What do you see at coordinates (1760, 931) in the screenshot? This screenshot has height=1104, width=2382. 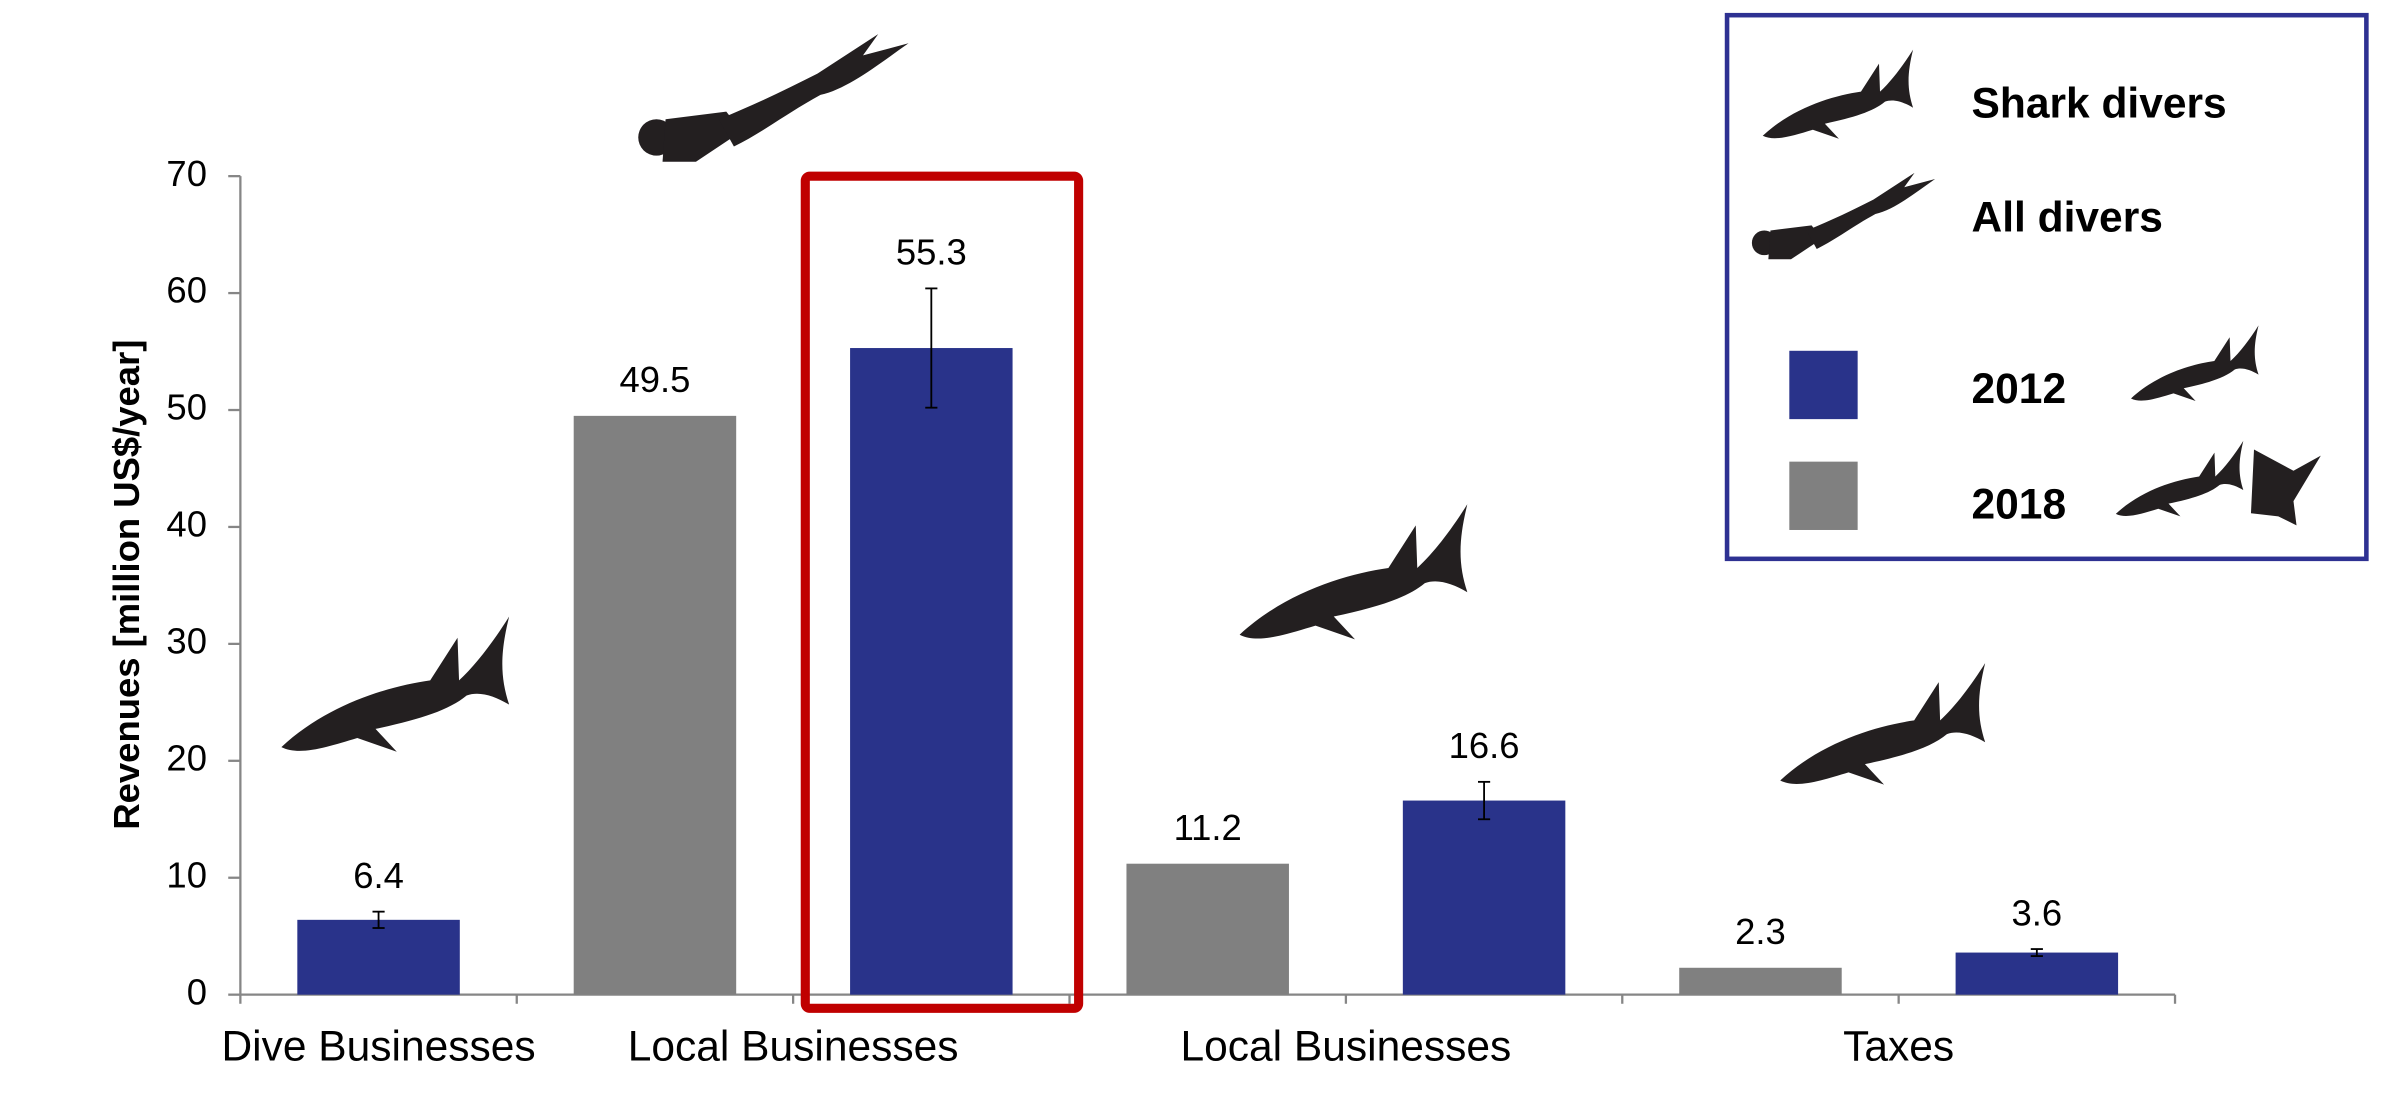 I see `value-label: 2.3` at bounding box center [1760, 931].